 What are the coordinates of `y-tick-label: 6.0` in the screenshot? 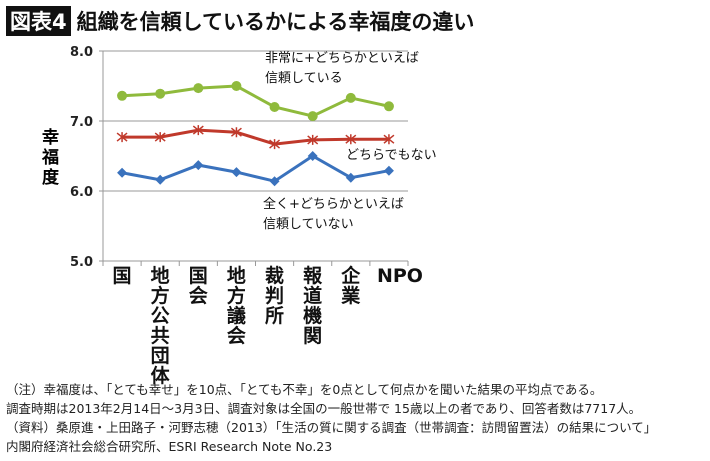 It's located at (81, 192).